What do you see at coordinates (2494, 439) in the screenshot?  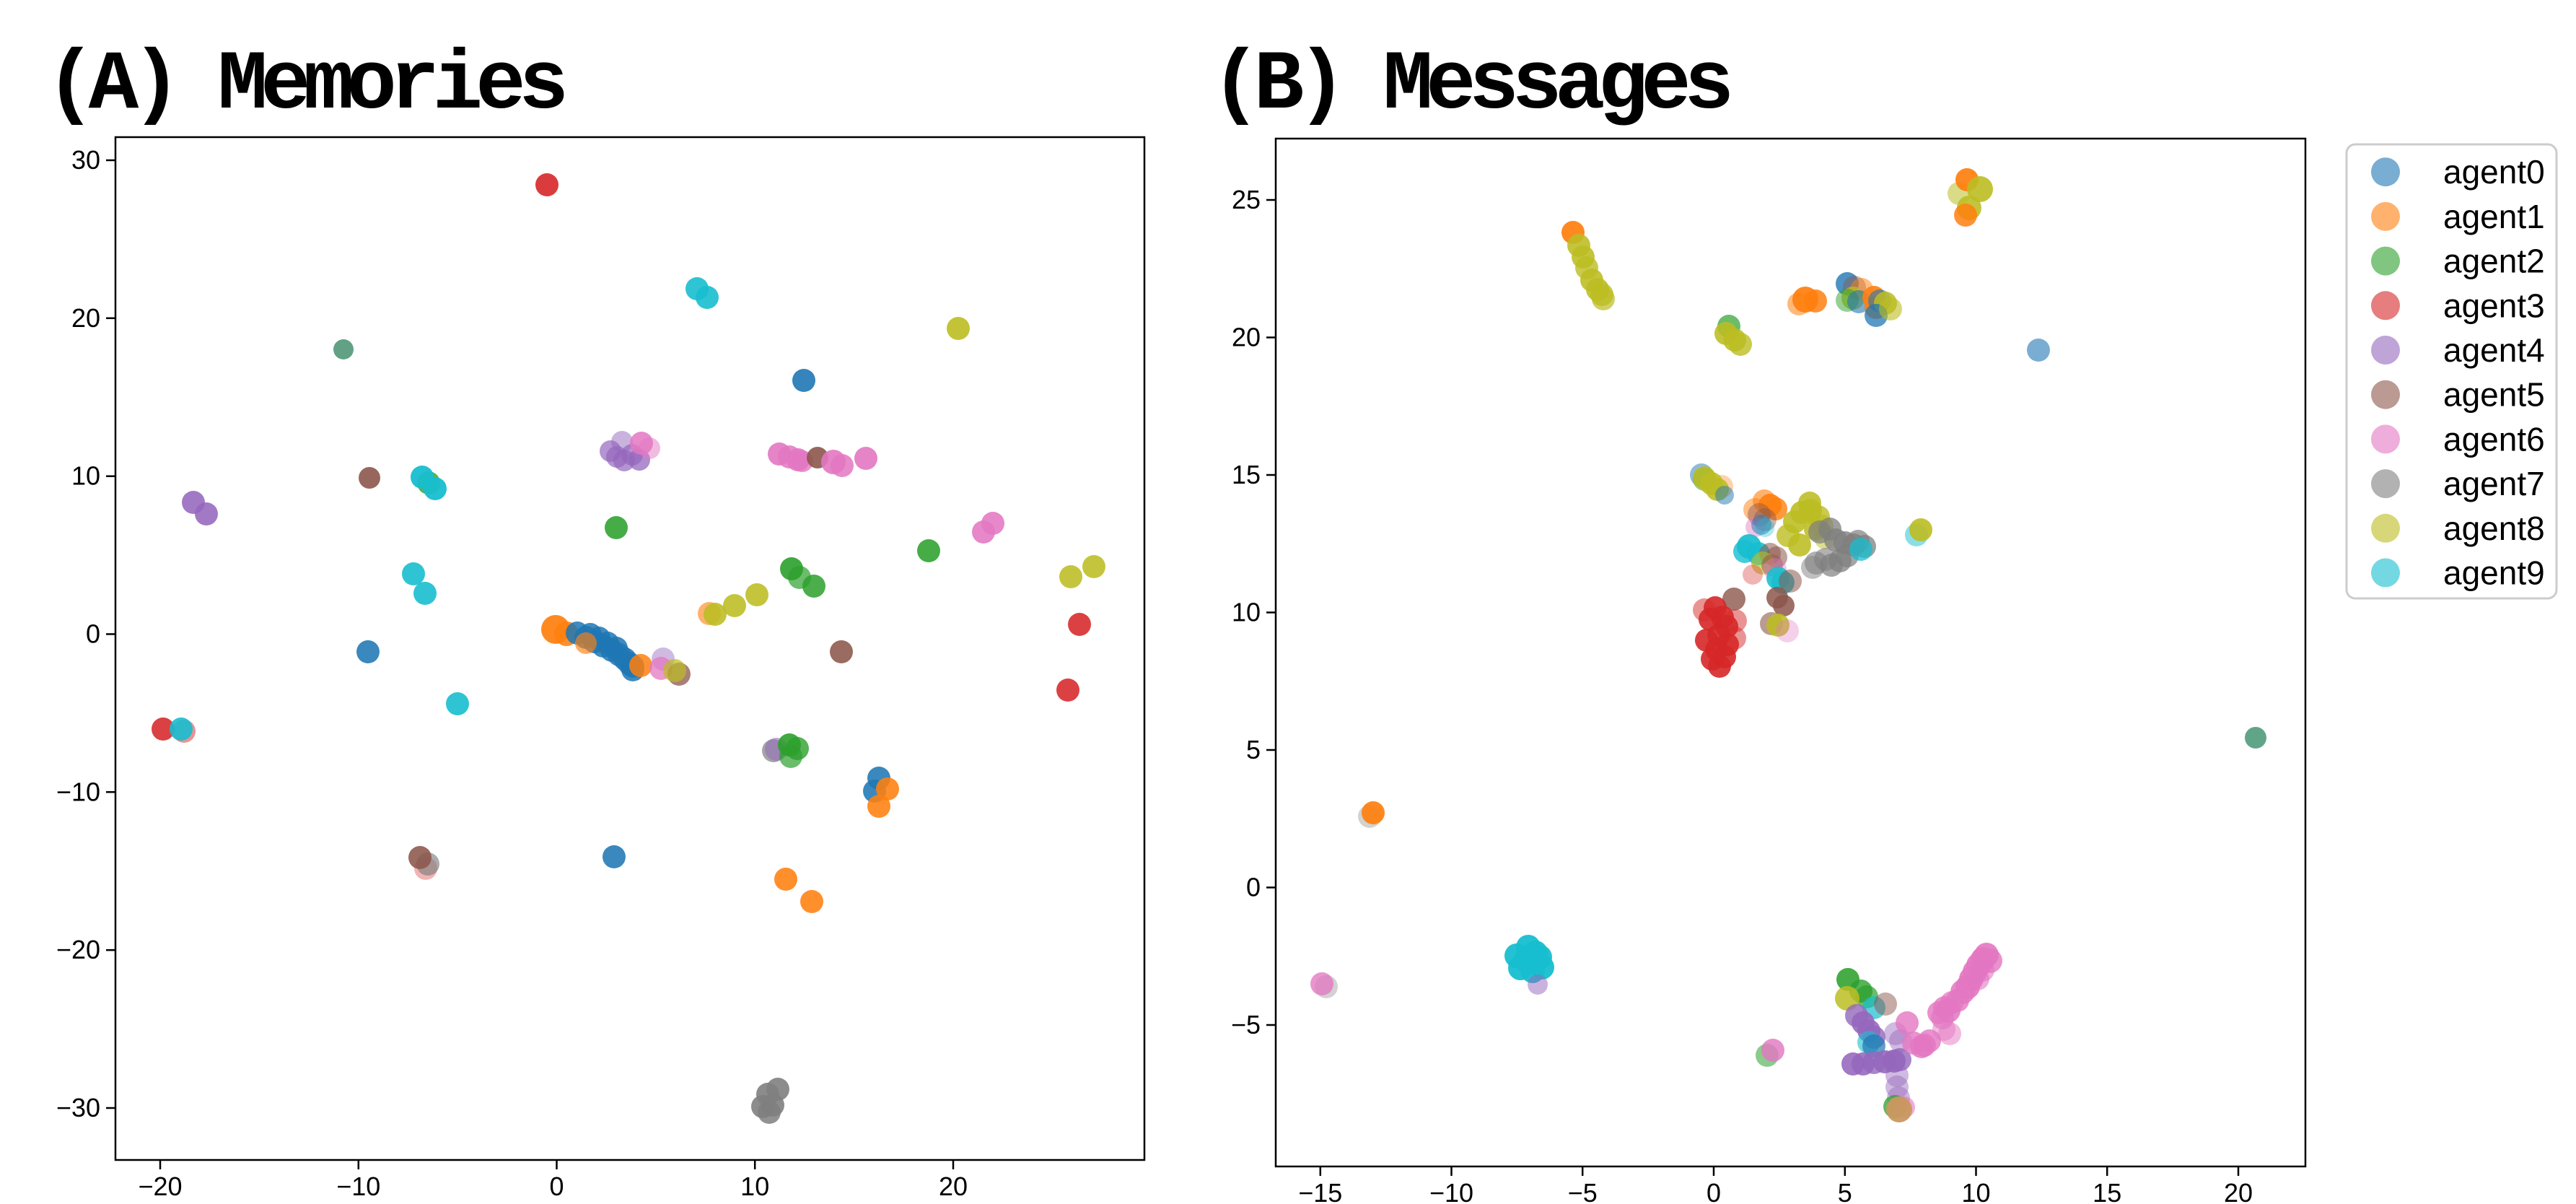 I see `svg-text: agent6` at bounding box center [2494, 439].